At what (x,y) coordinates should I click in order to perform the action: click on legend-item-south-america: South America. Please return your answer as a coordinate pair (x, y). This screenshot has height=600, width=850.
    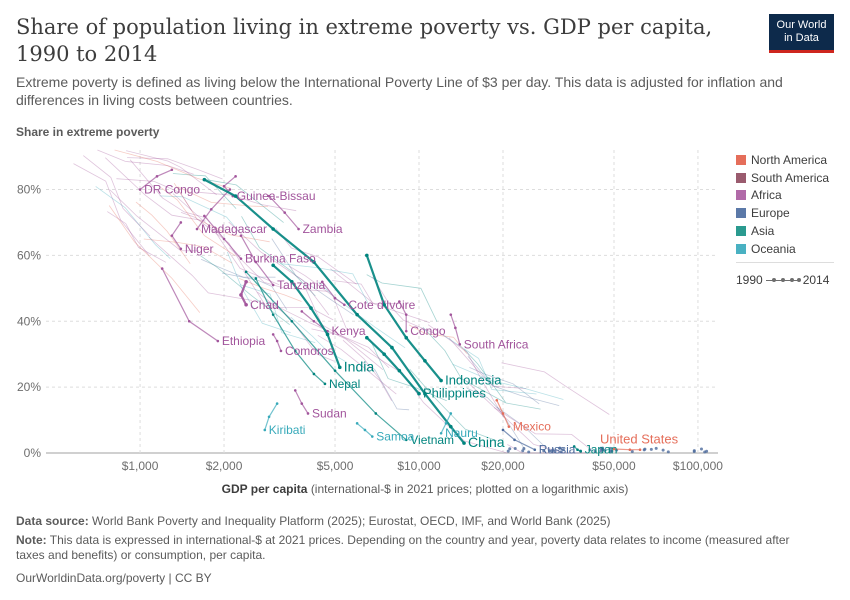
    Looking at the image, I should click on (782, 178).